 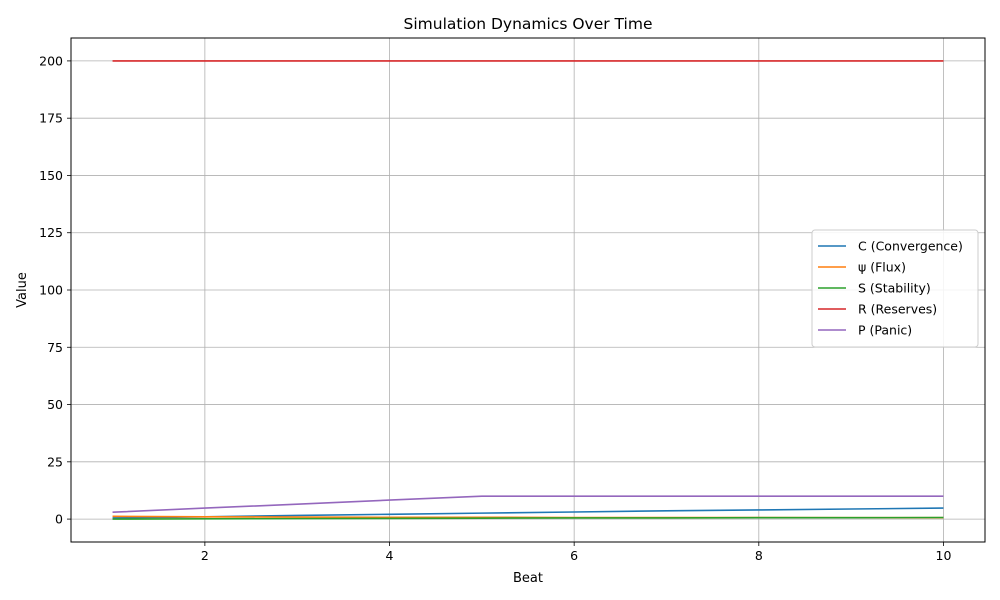 What do you see at coordinates (59, 519) in the screenshot?
I see `y-tick-label: 0` at bounding box center [59, 519].